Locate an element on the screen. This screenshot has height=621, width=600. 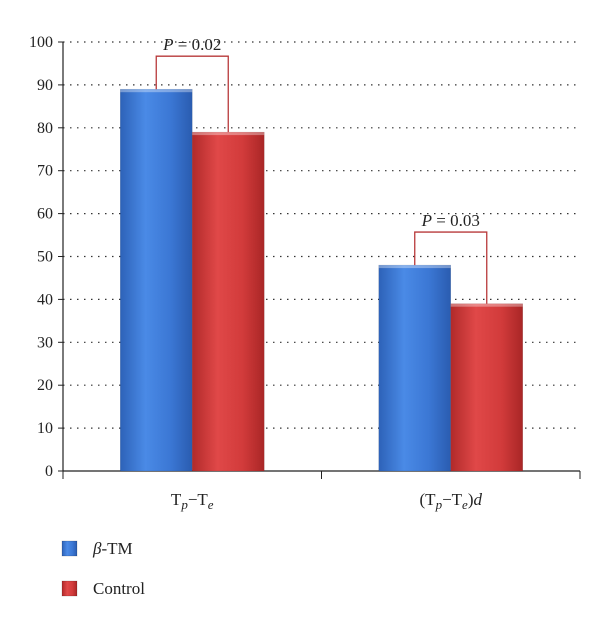
y-tick-label: 70 is located at coordinates (45, 171).